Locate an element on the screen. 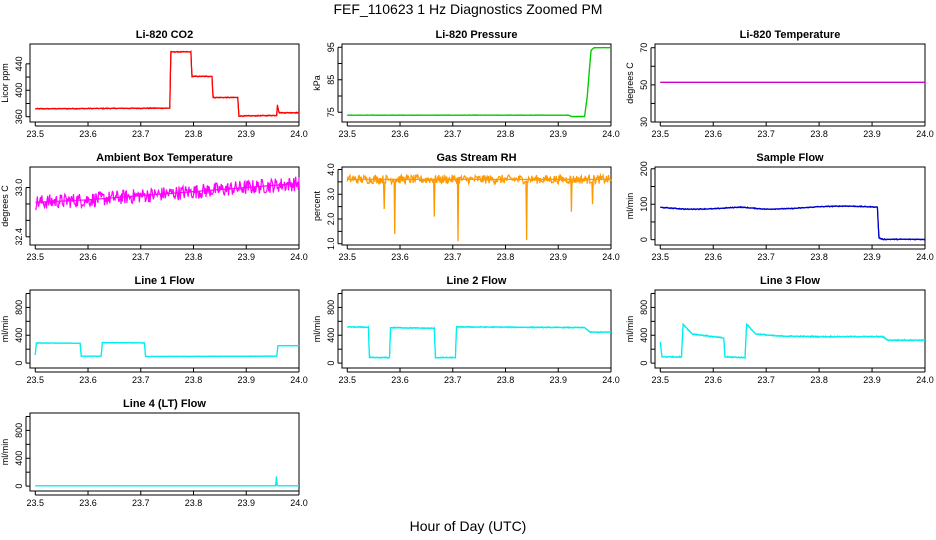 Image resolution: width=936 pixels, height=540 pixels. y-tick-label: 50 is located at coordinates (644, 85).